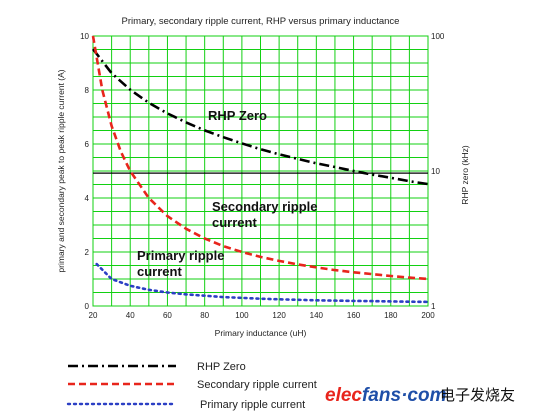 The width and height of the screenshot is (533, 413). What do you see at coordinates (261, 333) in the screenshot?
I see `x-axis-label: Primary inductance (uH)` at bounding box center [261, 333].